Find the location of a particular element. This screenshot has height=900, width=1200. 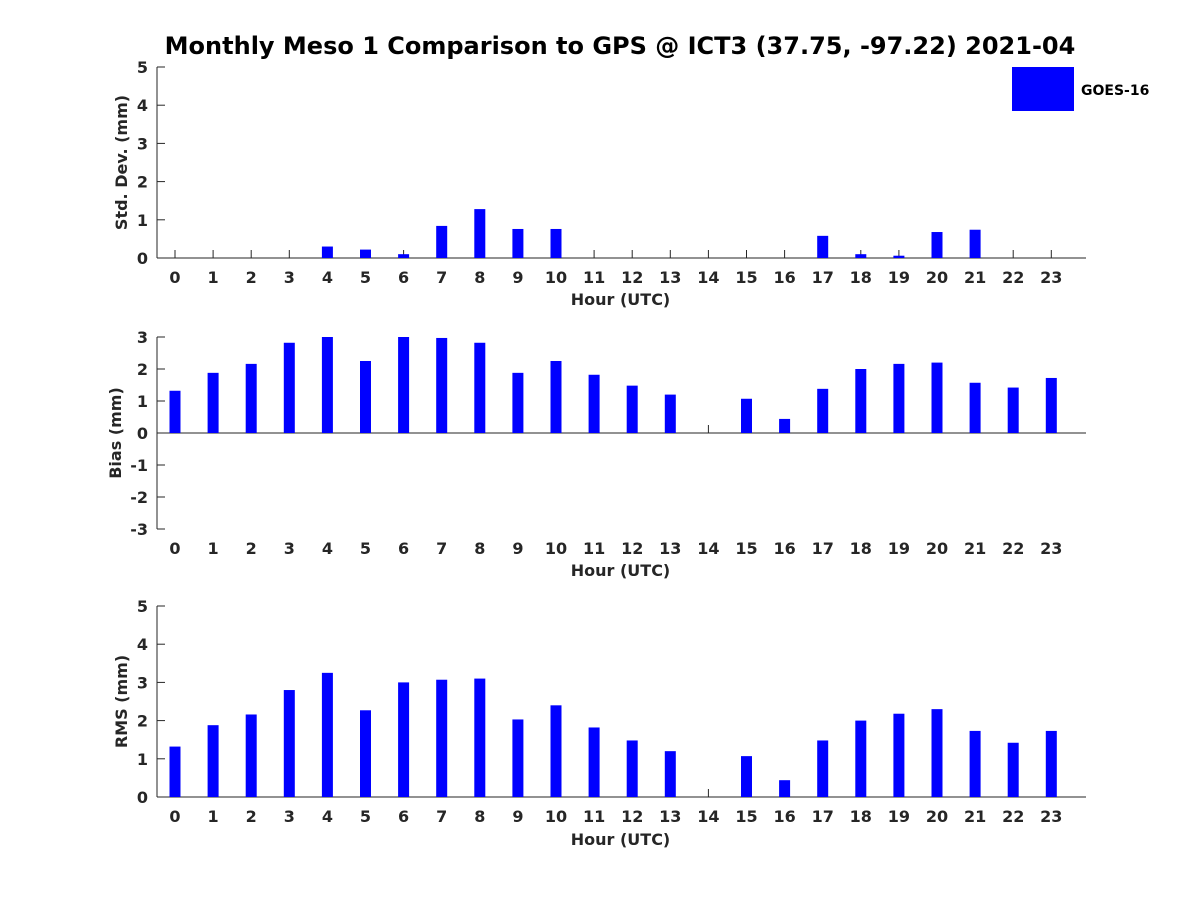

x-tick-label: 20 is located at coordinates (937, 816).